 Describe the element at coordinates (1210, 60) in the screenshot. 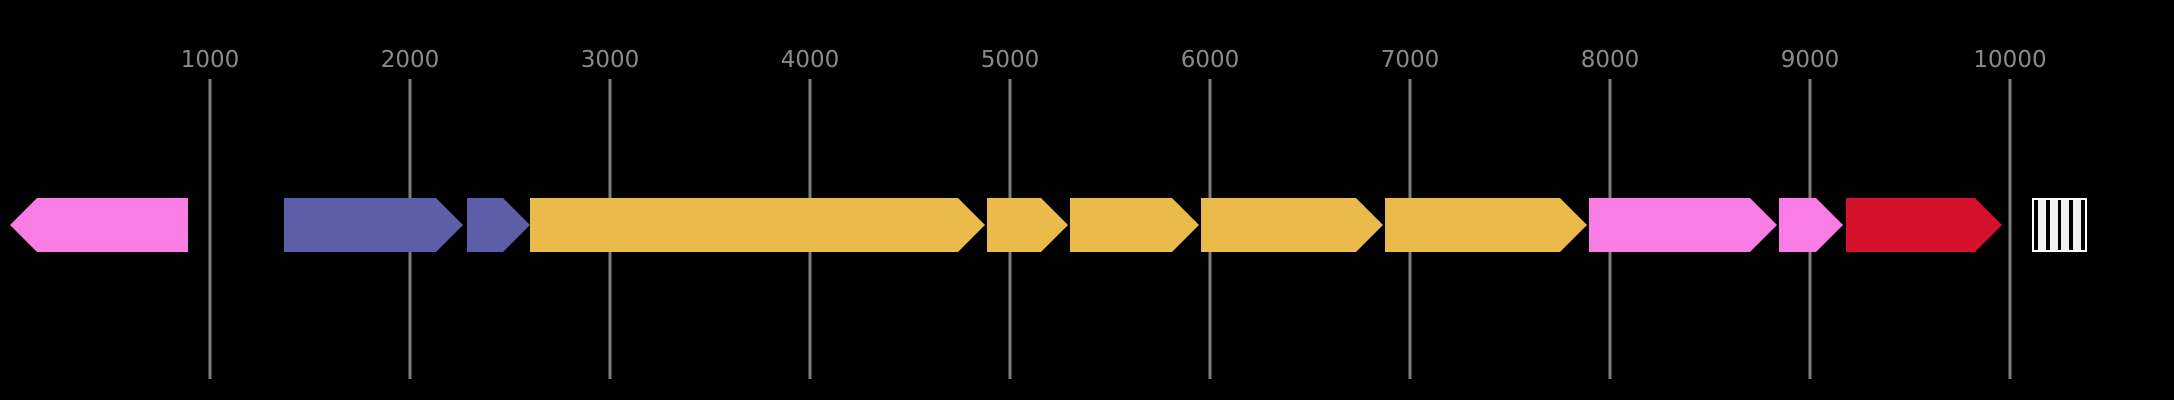

I see `tick-label-6000: 6000` at that location.